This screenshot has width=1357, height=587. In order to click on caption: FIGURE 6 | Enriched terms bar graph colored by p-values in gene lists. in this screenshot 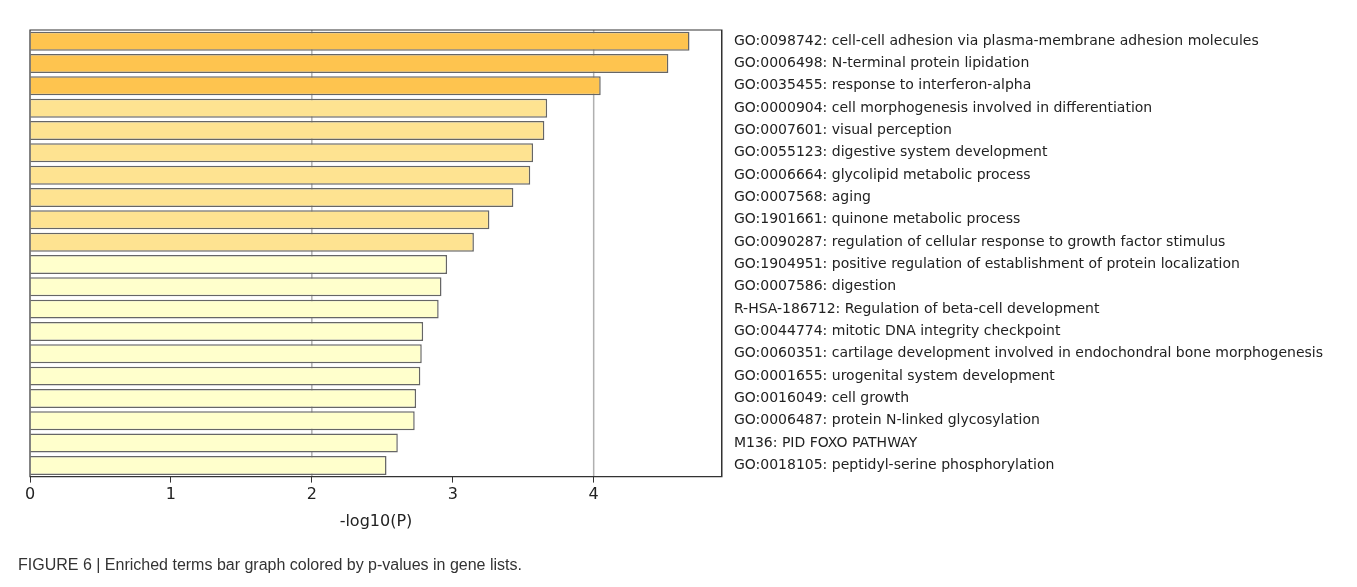, I will do `click(270, 565)`.